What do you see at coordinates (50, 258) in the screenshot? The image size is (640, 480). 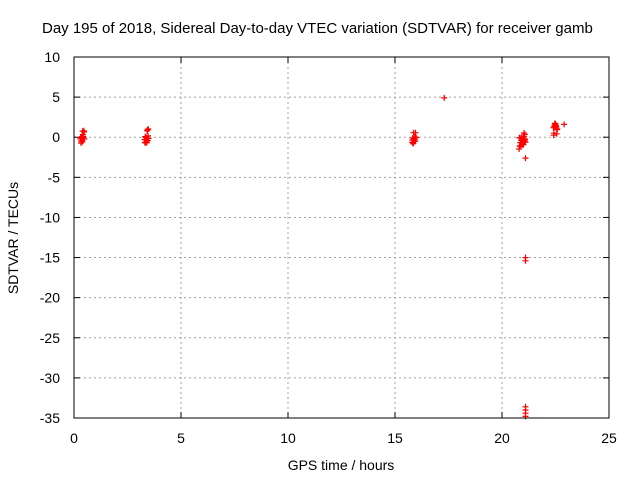 I see `y-tick-label: -15` at bounding box center [50, 258].